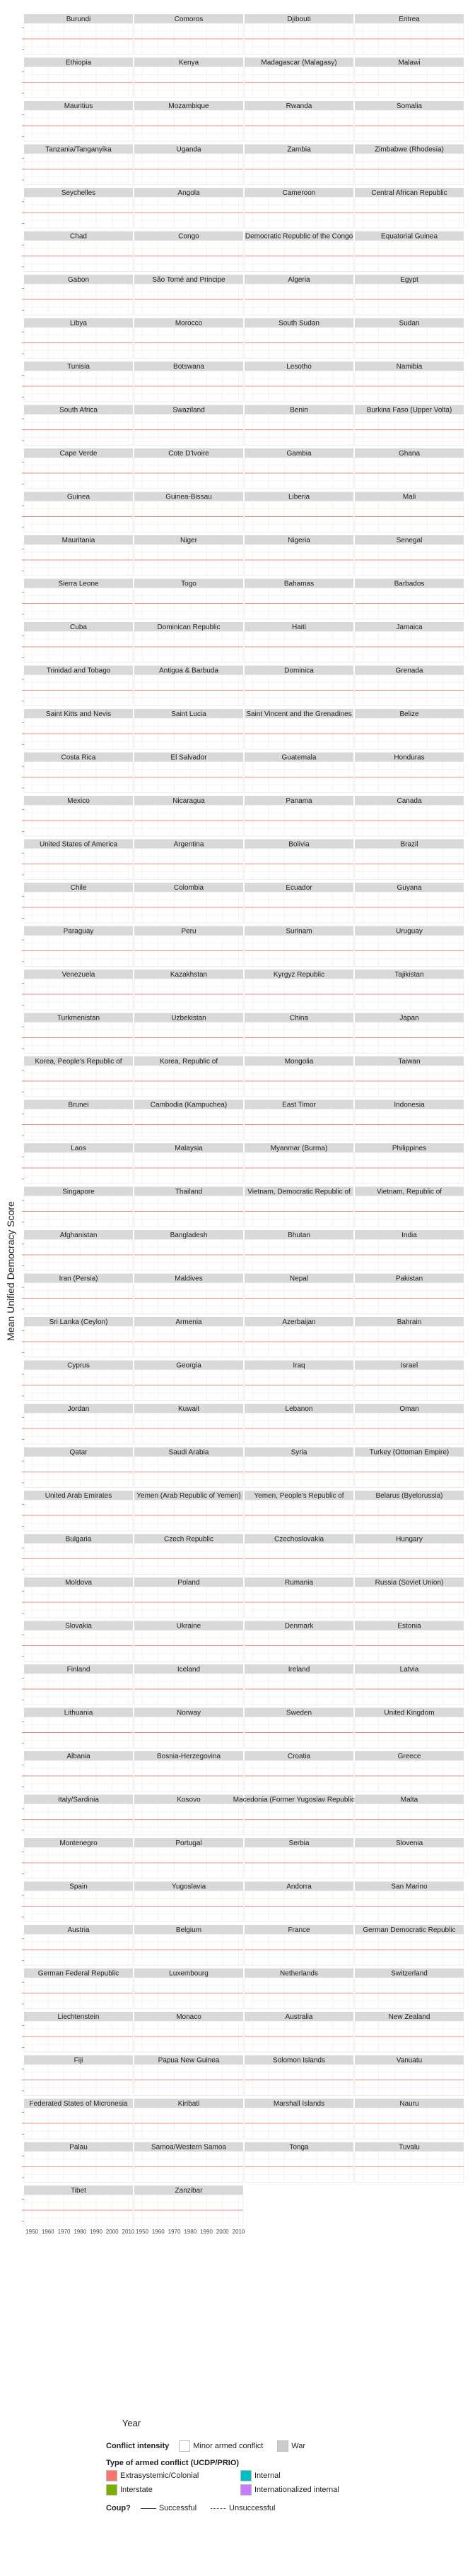 The height and width of the screenshot is (2576, 475). I want to click on facet-label: Malta, so click(409, 1800).